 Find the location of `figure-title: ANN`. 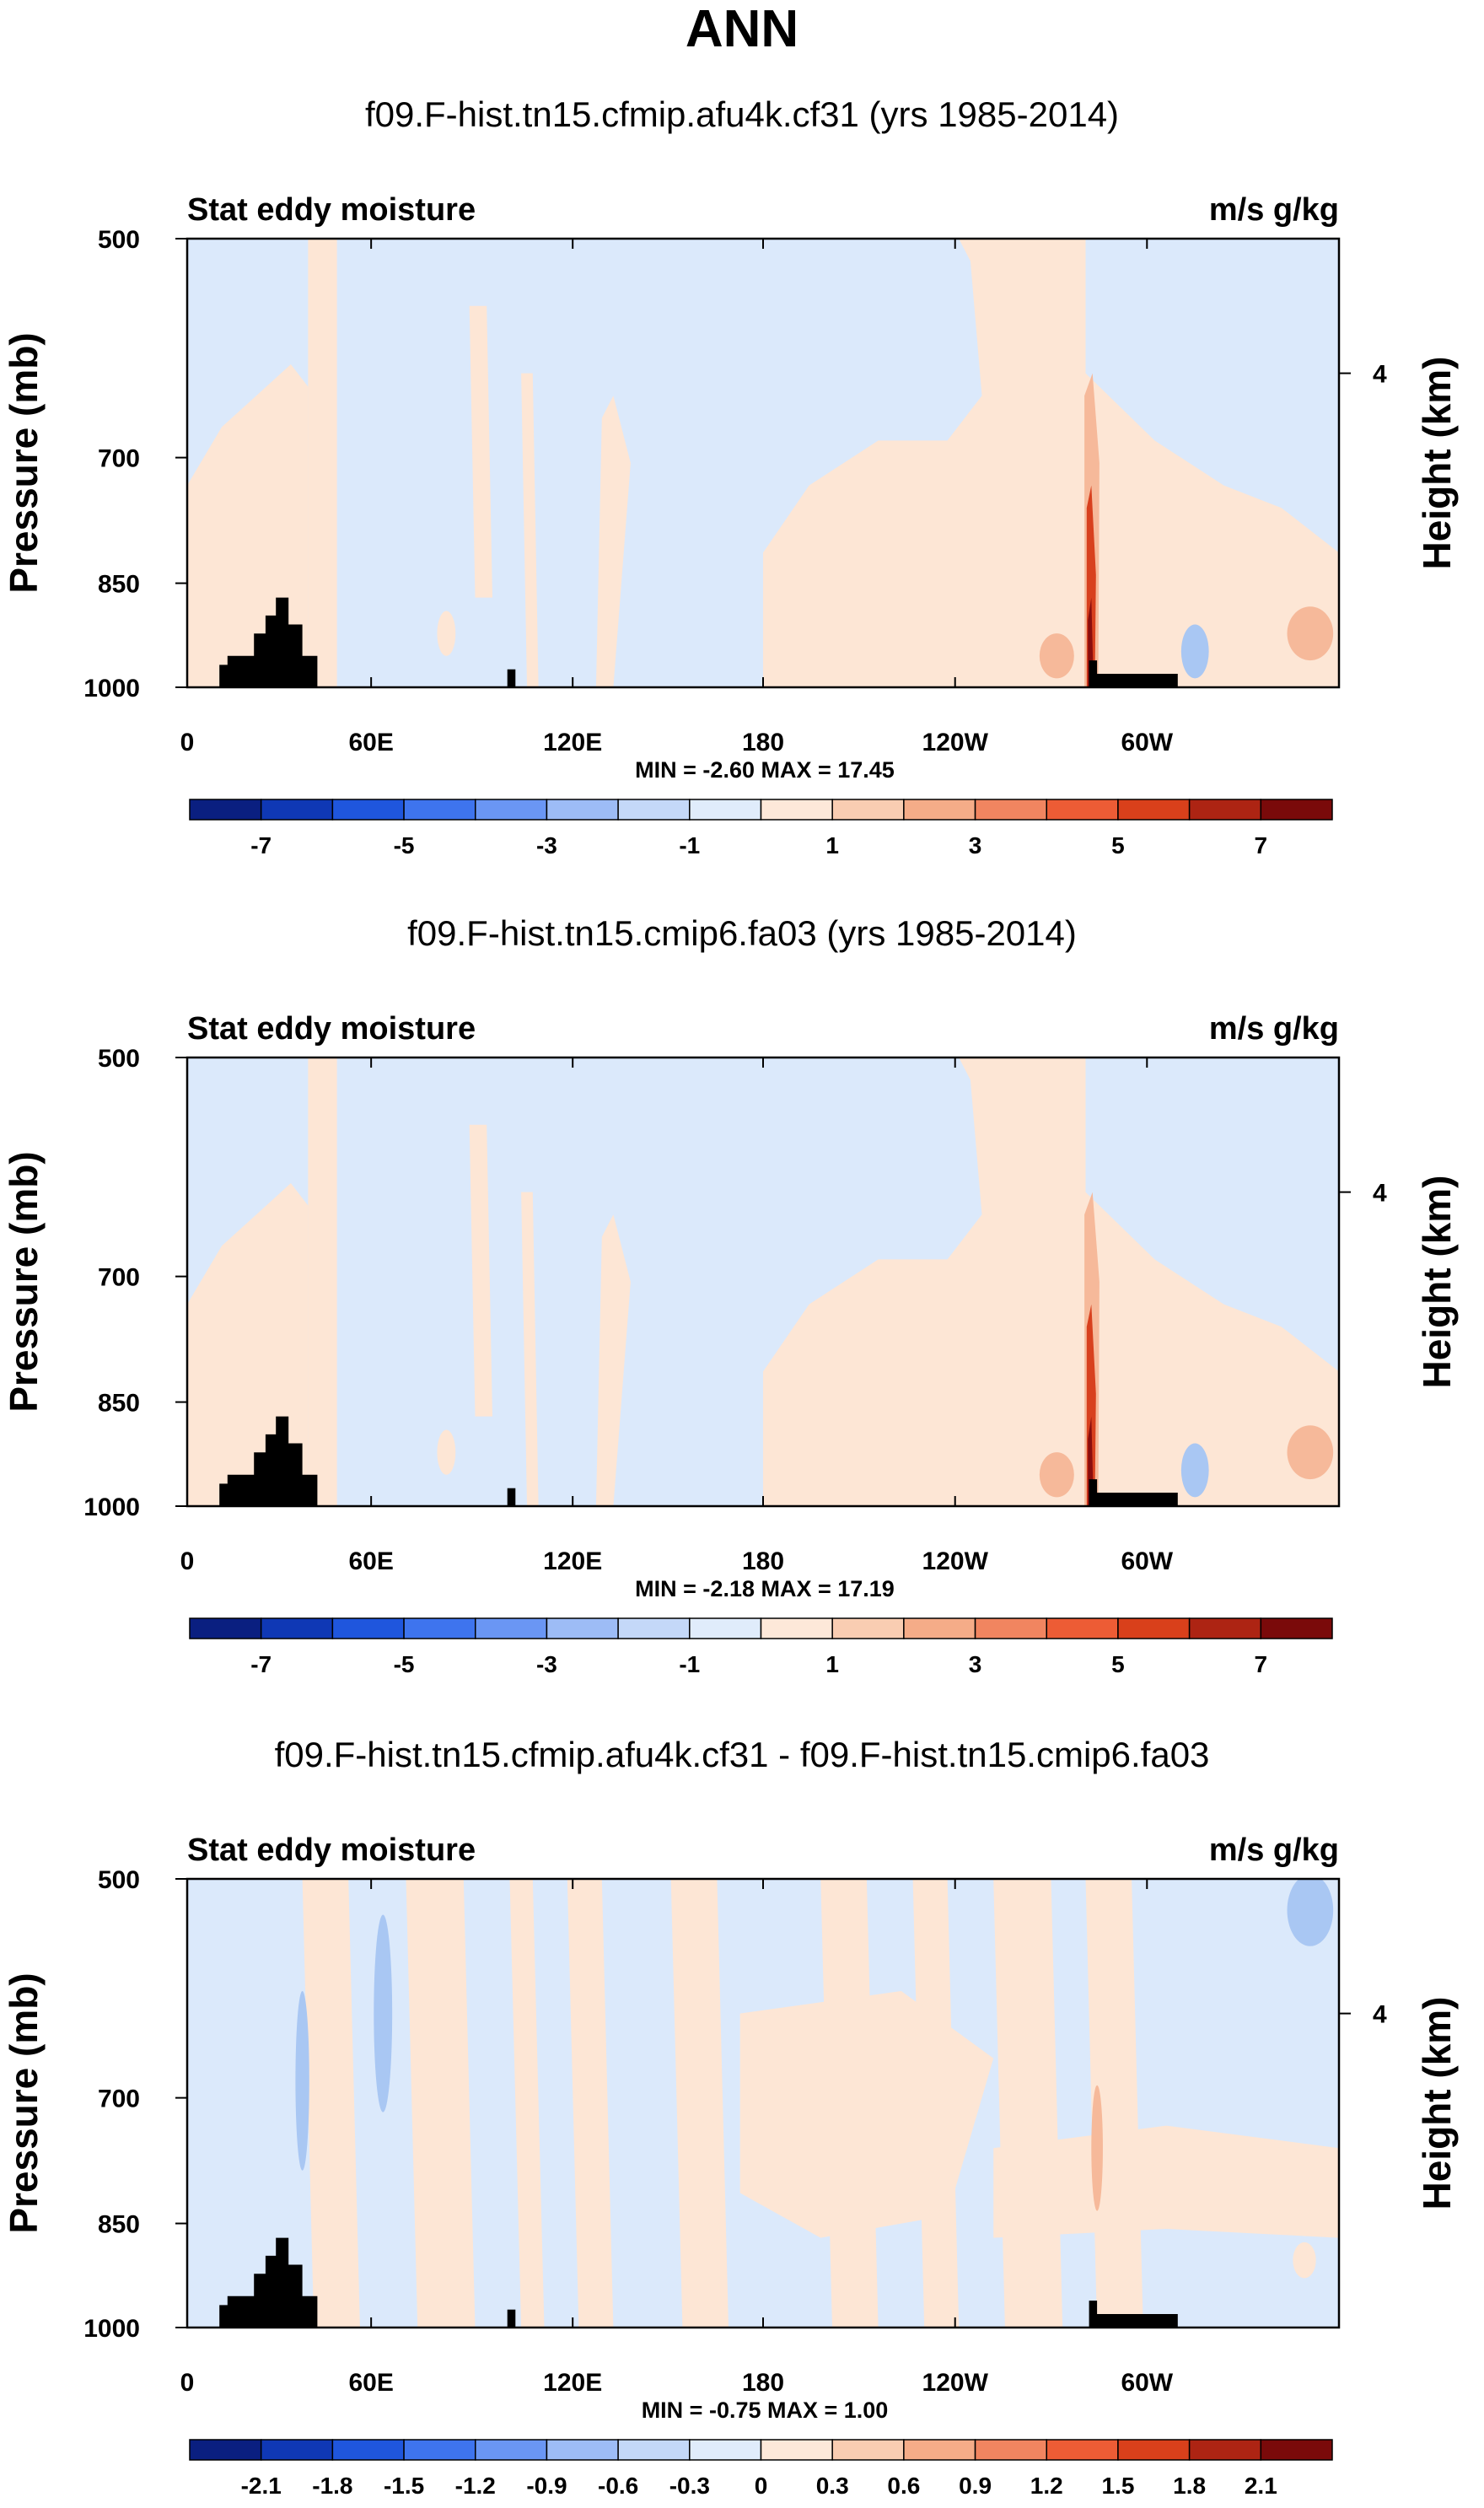

figure-title: ANN is located at coordinates (742, 29).